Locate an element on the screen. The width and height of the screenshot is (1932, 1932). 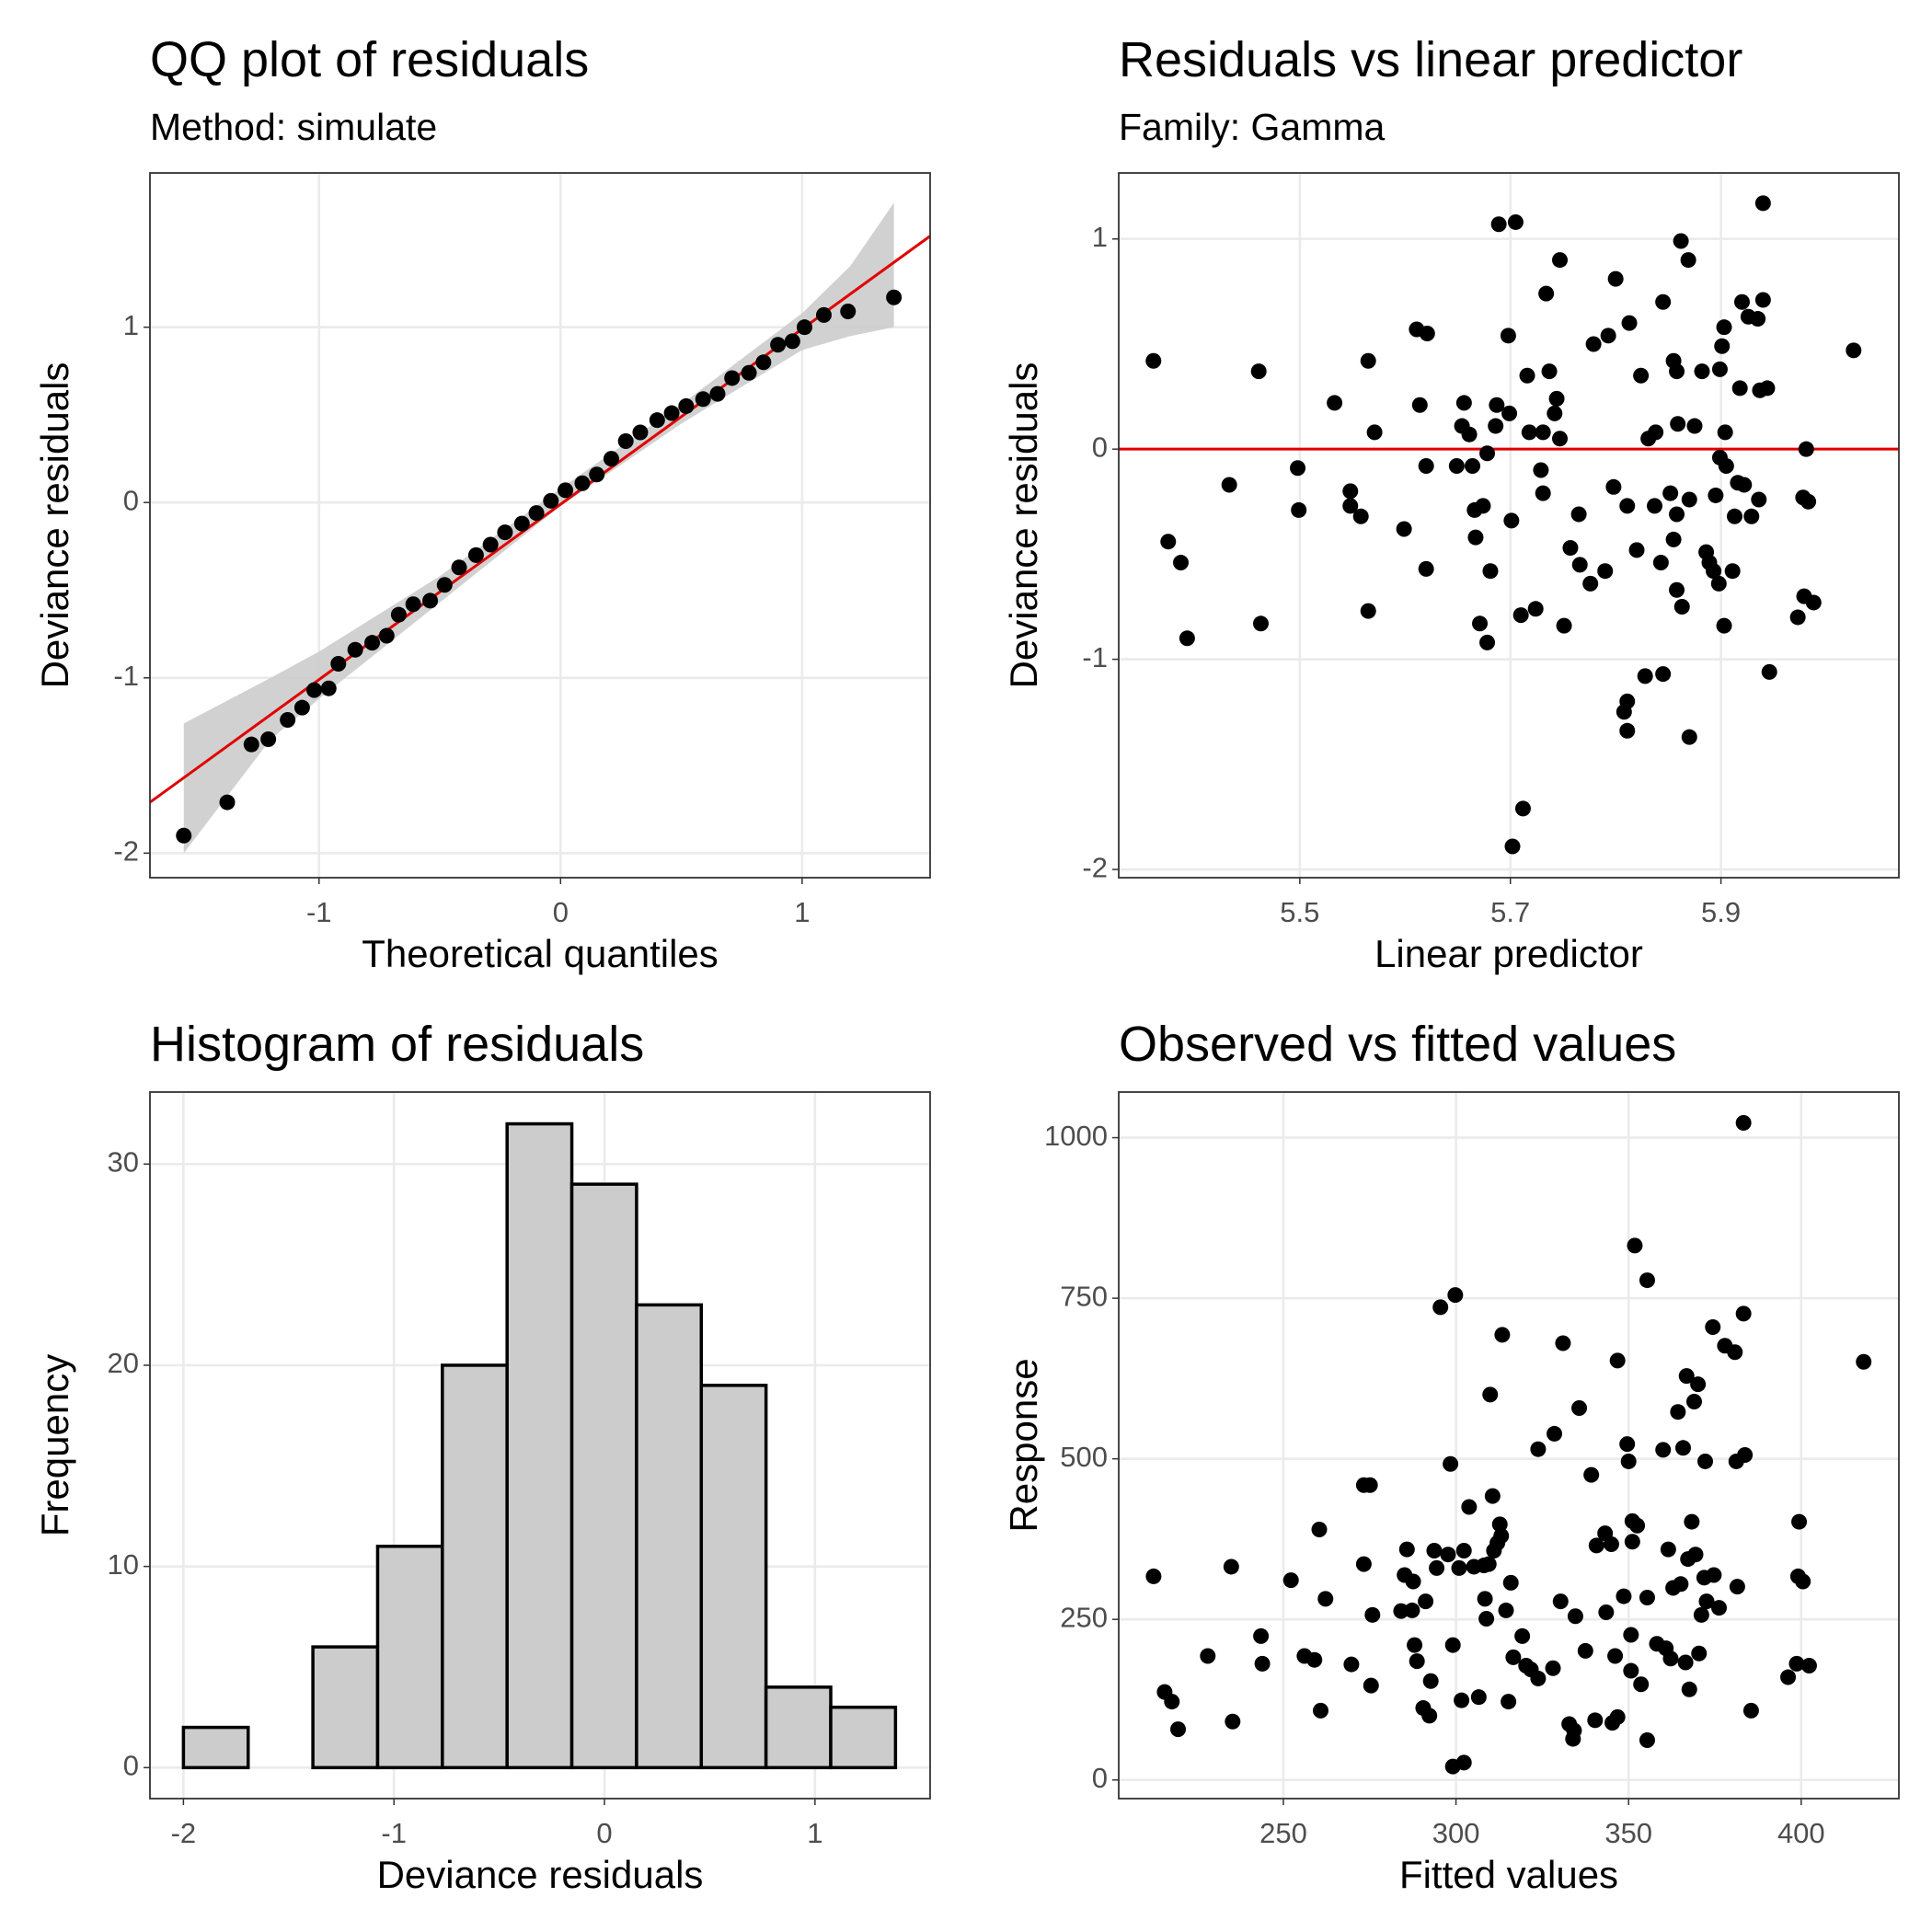
x-axis-title: Linear predictor is located at coordinates (1508, 953).